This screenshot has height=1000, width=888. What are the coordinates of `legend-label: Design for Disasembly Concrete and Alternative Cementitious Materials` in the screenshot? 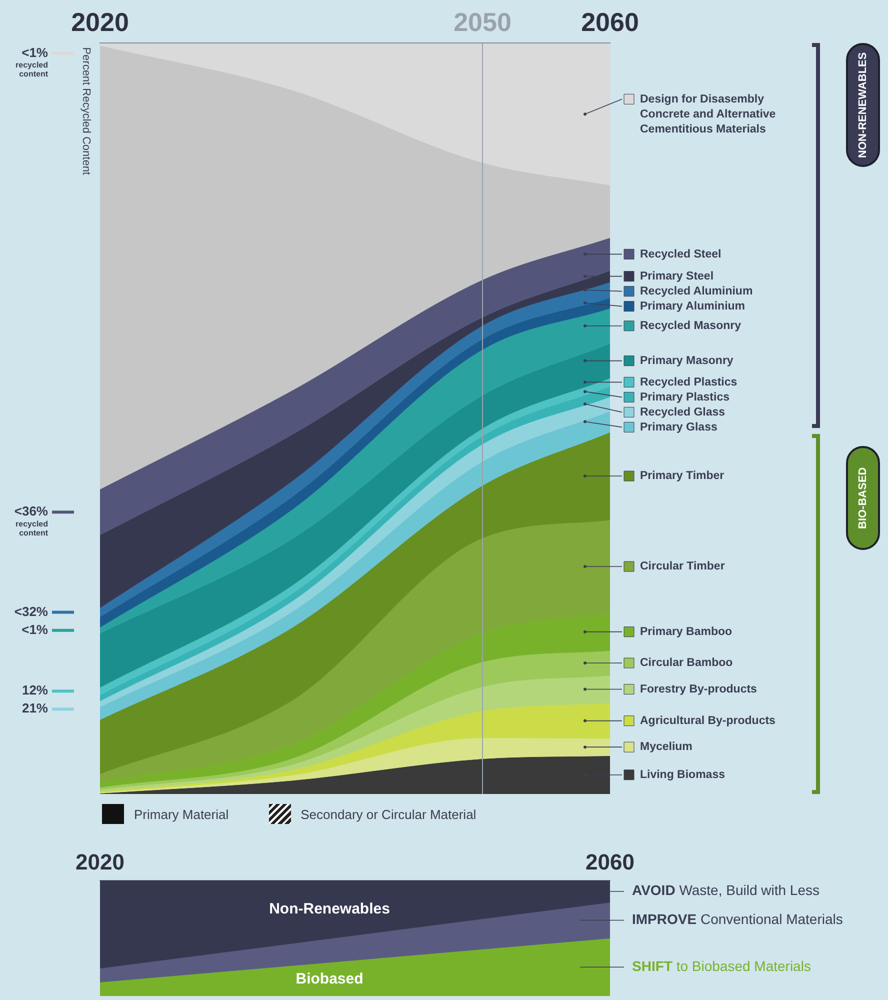 It's located at (708, 114).